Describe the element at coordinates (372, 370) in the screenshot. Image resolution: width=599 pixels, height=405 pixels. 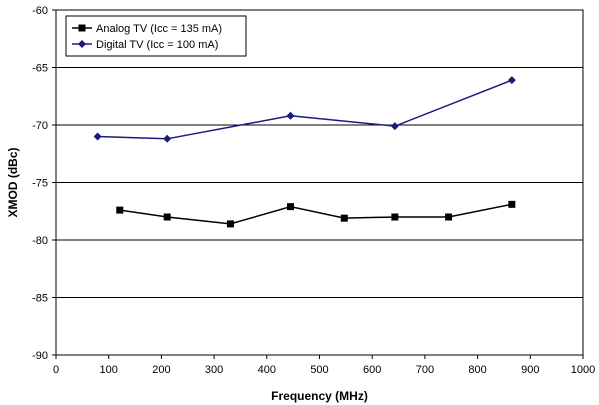
I see `x-tick-label: 600` at that location.